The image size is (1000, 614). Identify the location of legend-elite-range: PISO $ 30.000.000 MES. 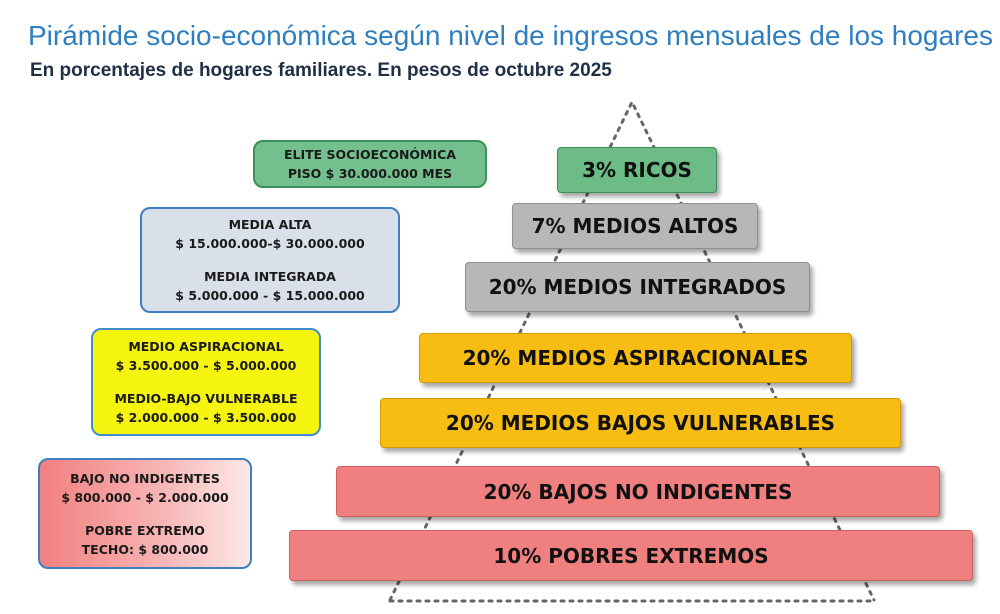
(370, 173).